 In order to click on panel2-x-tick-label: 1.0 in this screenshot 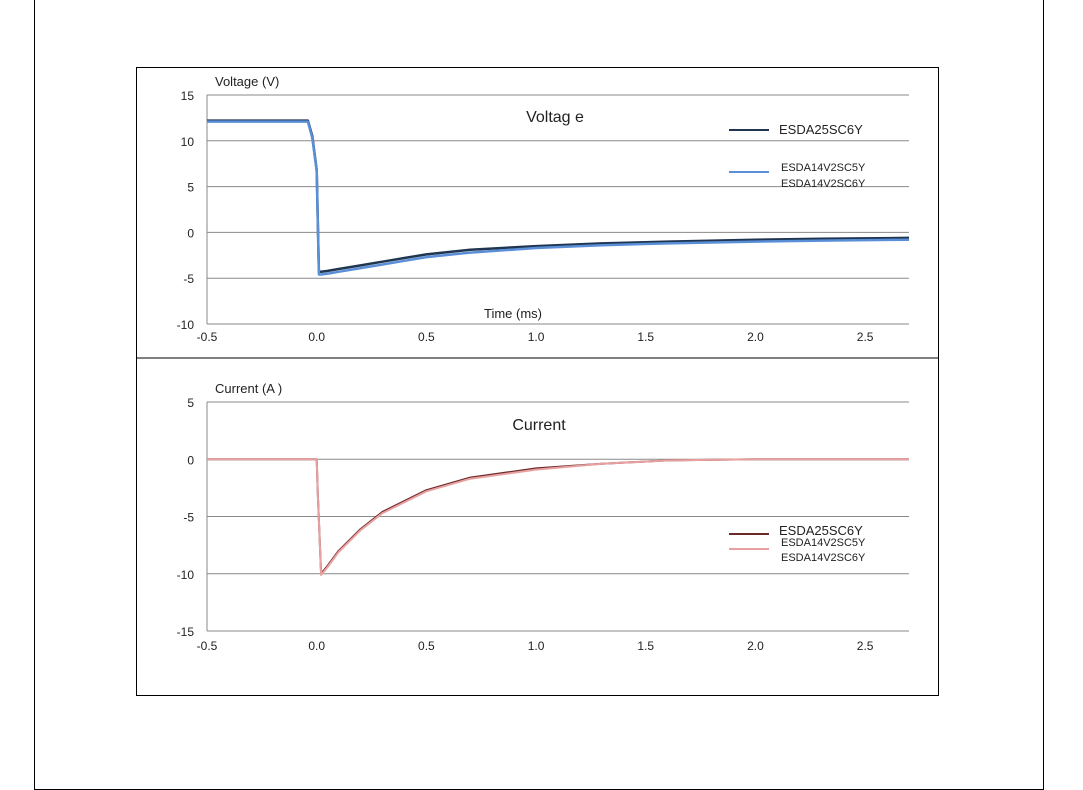, I will do `click(536, 646)`.